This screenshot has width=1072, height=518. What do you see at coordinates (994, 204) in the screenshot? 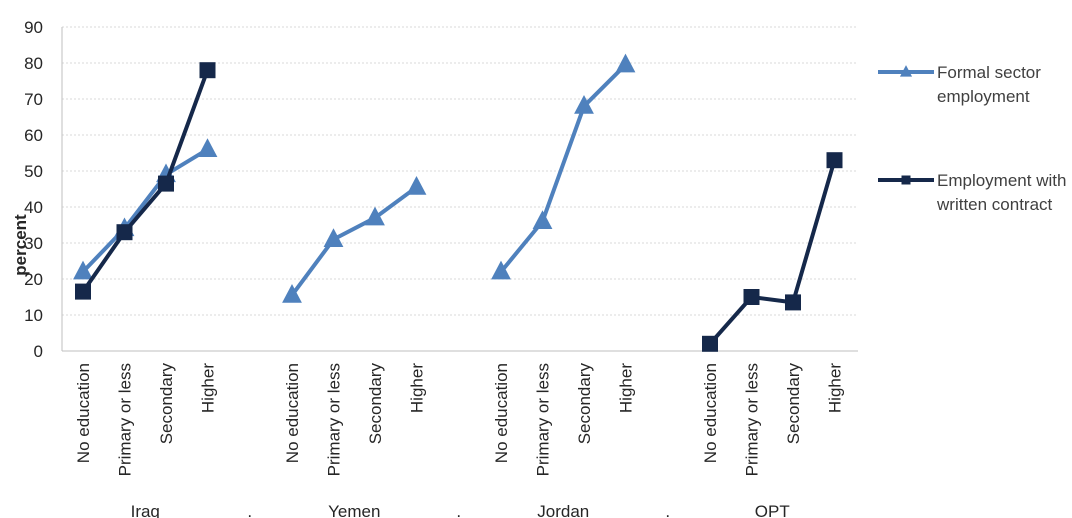
I see `legend-label: written contract` at bounding box center [994, 204].